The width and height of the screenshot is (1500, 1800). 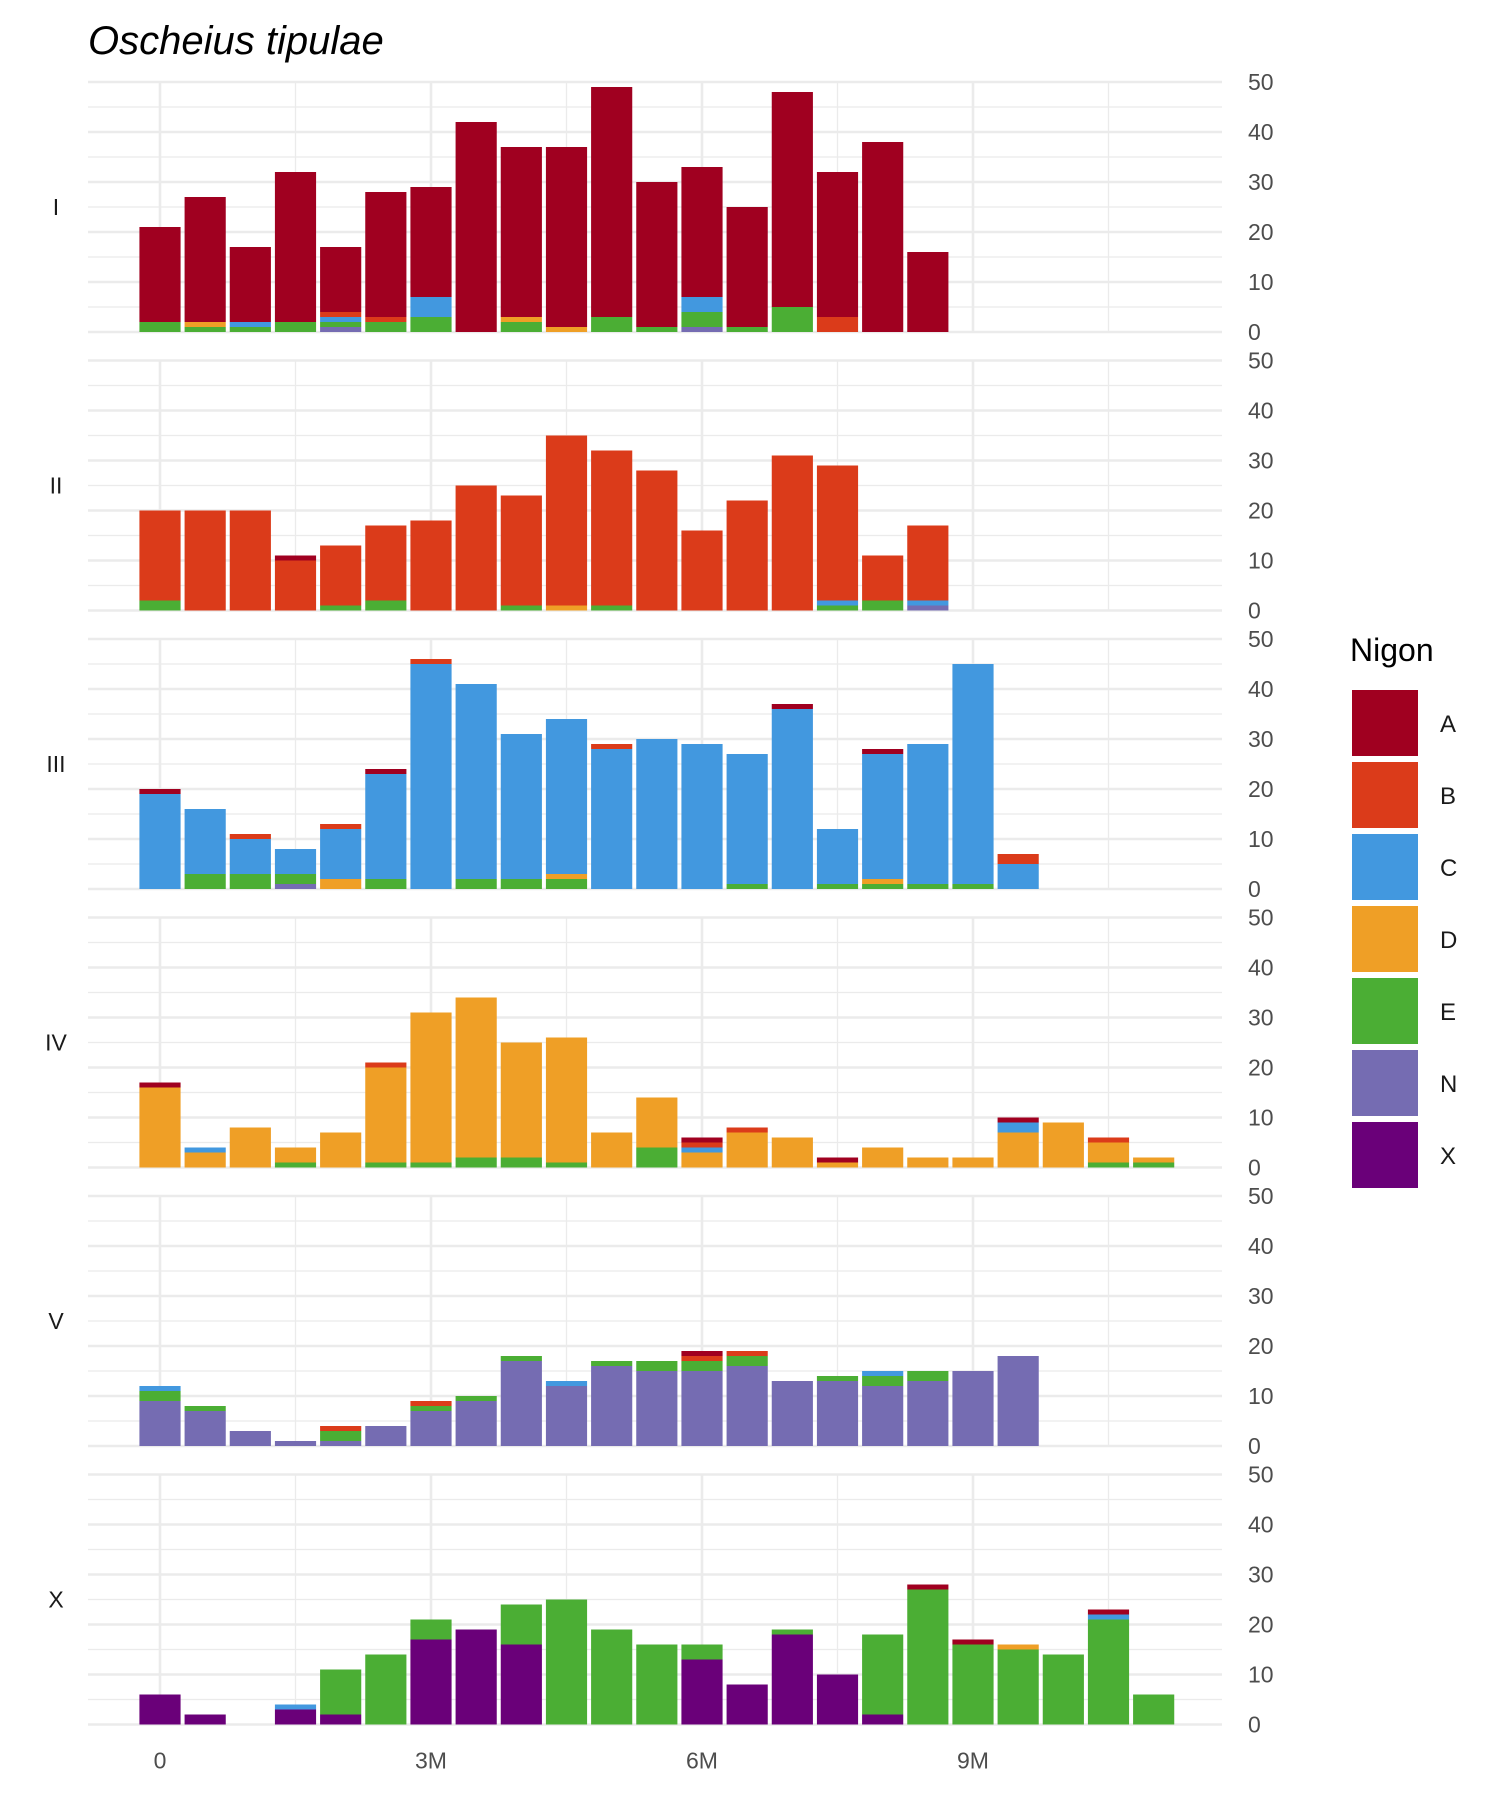 What do you see at coordinates (571, 1761) in the screenshot?
I see `x-axis: 0 3M 6M 9M` at bounding box center [571, 1761].